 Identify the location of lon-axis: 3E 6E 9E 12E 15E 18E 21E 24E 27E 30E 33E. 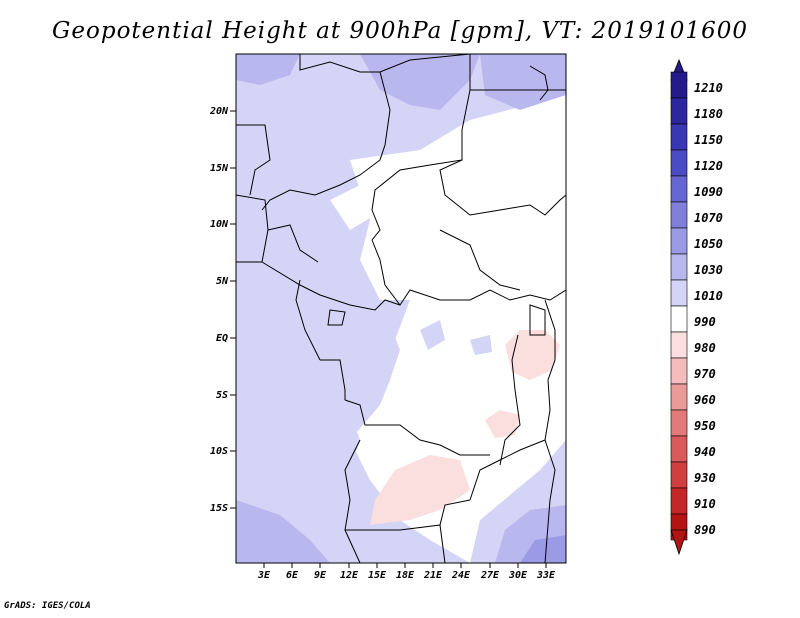
(406, 572).